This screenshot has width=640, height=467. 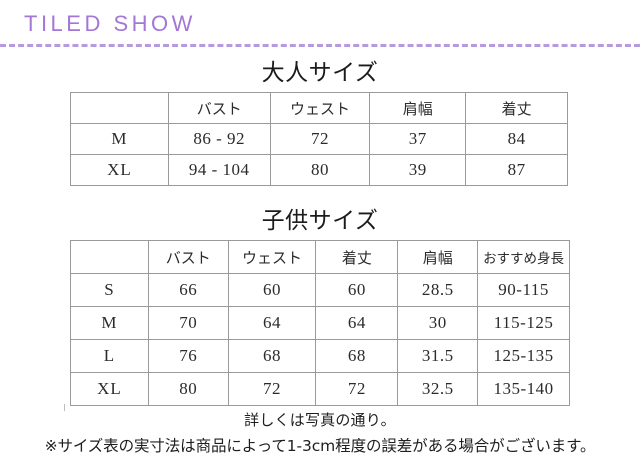 I want to click on table-row: M 70 64 64 30 115-125, so click(x=320, y=323).